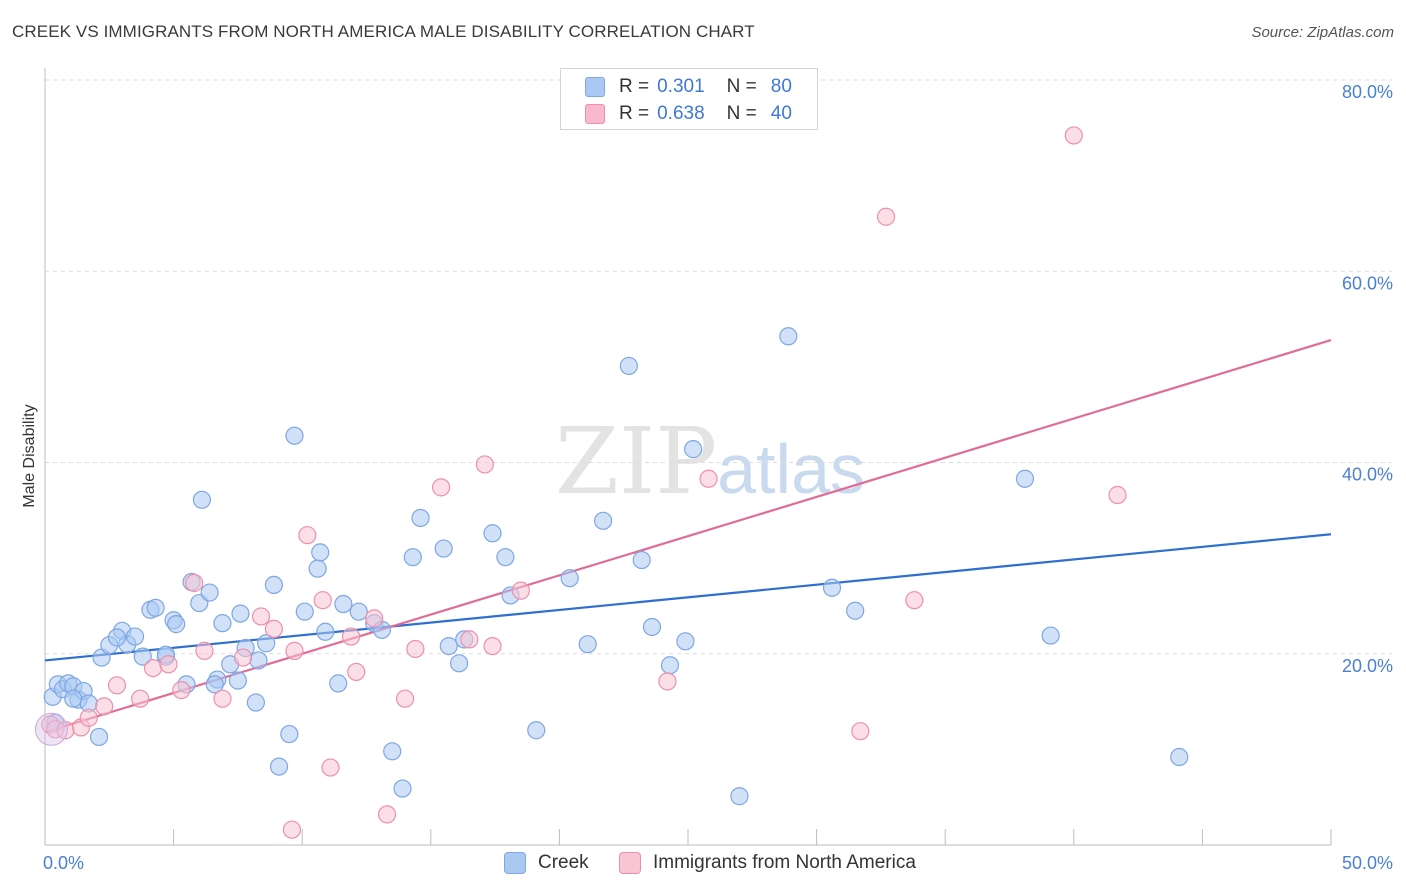 The width and height of the screenshot is (1406, 892). What do you see at coordinates (791, 469) in the screenshot?
I see `watermark-atlas: atlas` at bounding box center [791, 469].